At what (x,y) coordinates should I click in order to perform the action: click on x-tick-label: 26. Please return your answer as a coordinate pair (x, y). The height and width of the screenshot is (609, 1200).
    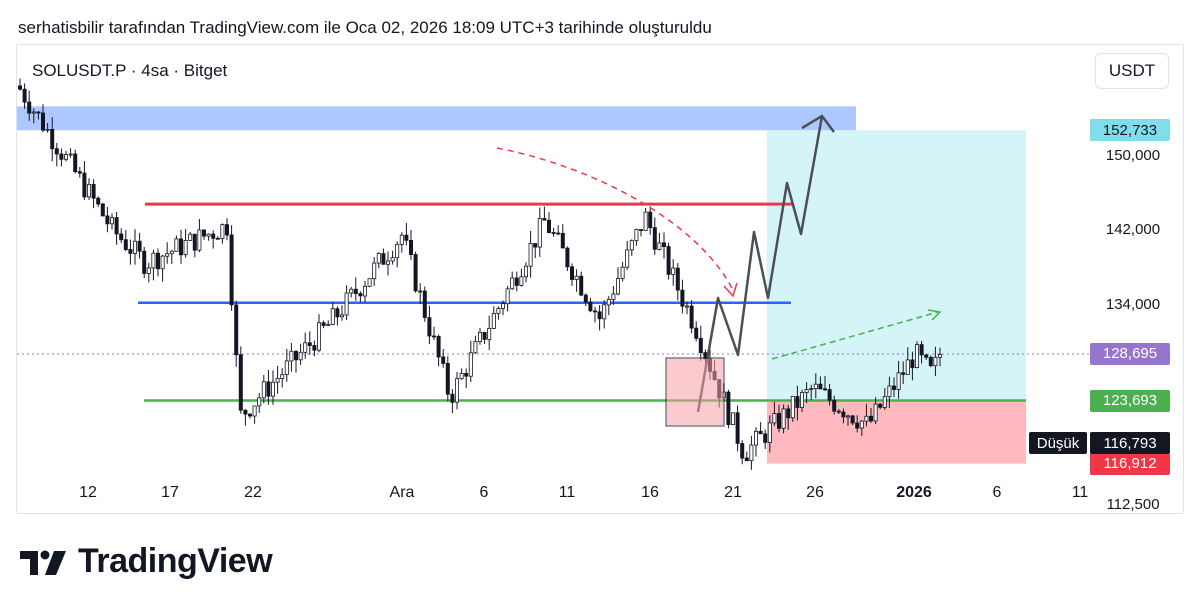
    Looking at the image, I should click on (815, 492).